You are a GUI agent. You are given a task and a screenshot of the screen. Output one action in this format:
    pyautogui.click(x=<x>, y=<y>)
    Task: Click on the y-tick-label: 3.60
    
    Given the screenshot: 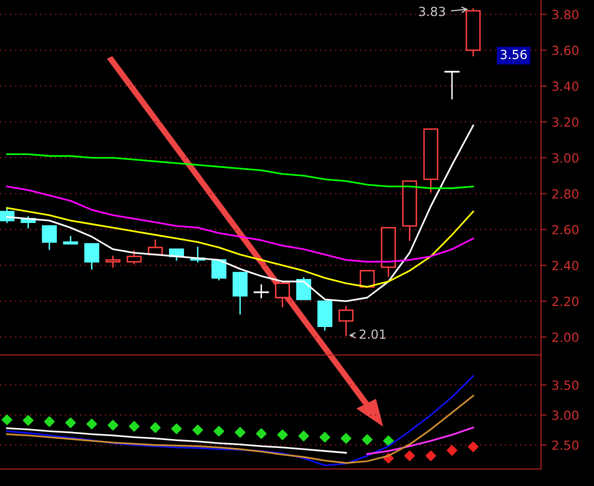 What is the action you would take?
    pyautogui.click(x=565, y=51)
    